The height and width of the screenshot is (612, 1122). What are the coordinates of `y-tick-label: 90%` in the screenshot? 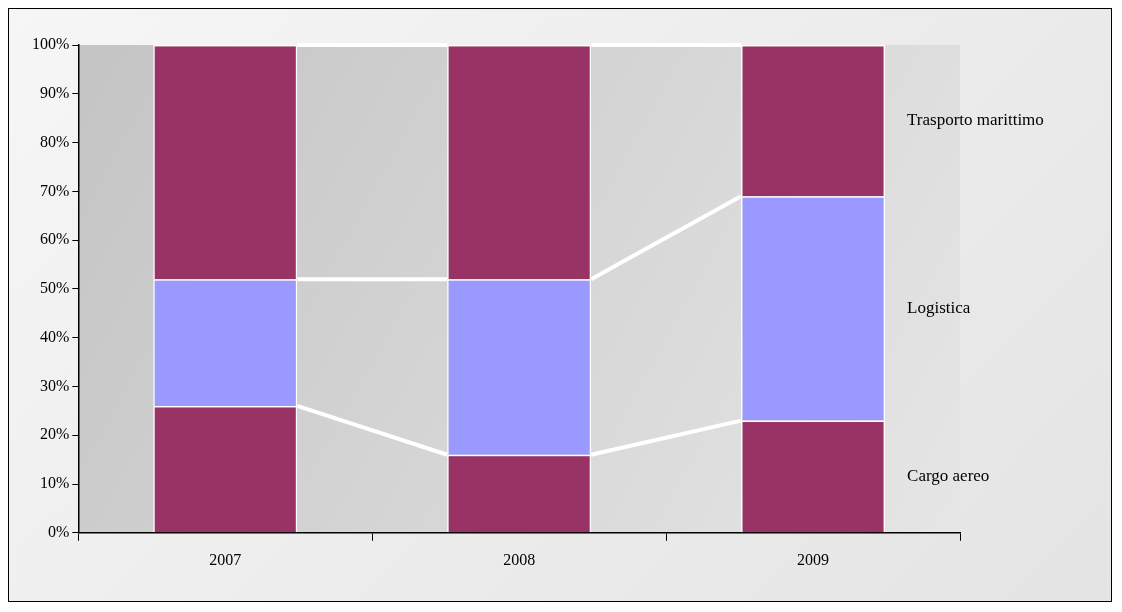 It's located at (55, 92).